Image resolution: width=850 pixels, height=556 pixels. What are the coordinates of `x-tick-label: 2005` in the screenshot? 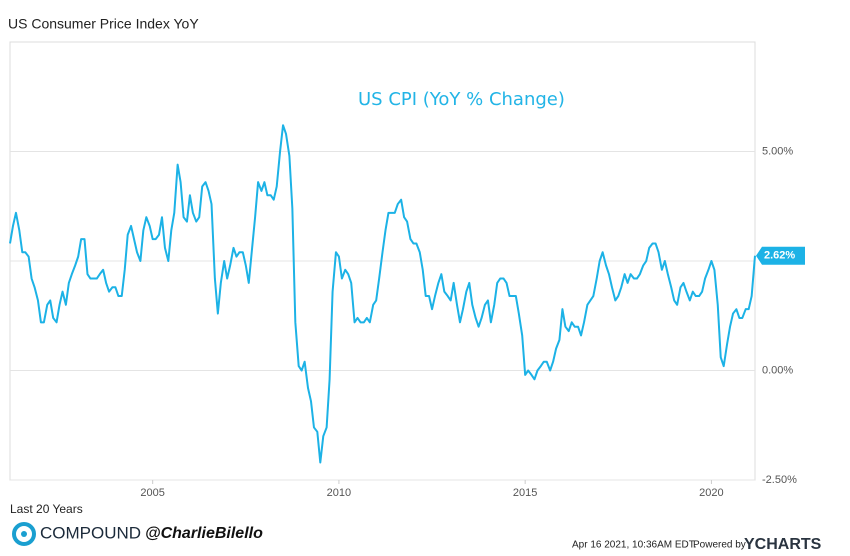 It's located at (152, 493).